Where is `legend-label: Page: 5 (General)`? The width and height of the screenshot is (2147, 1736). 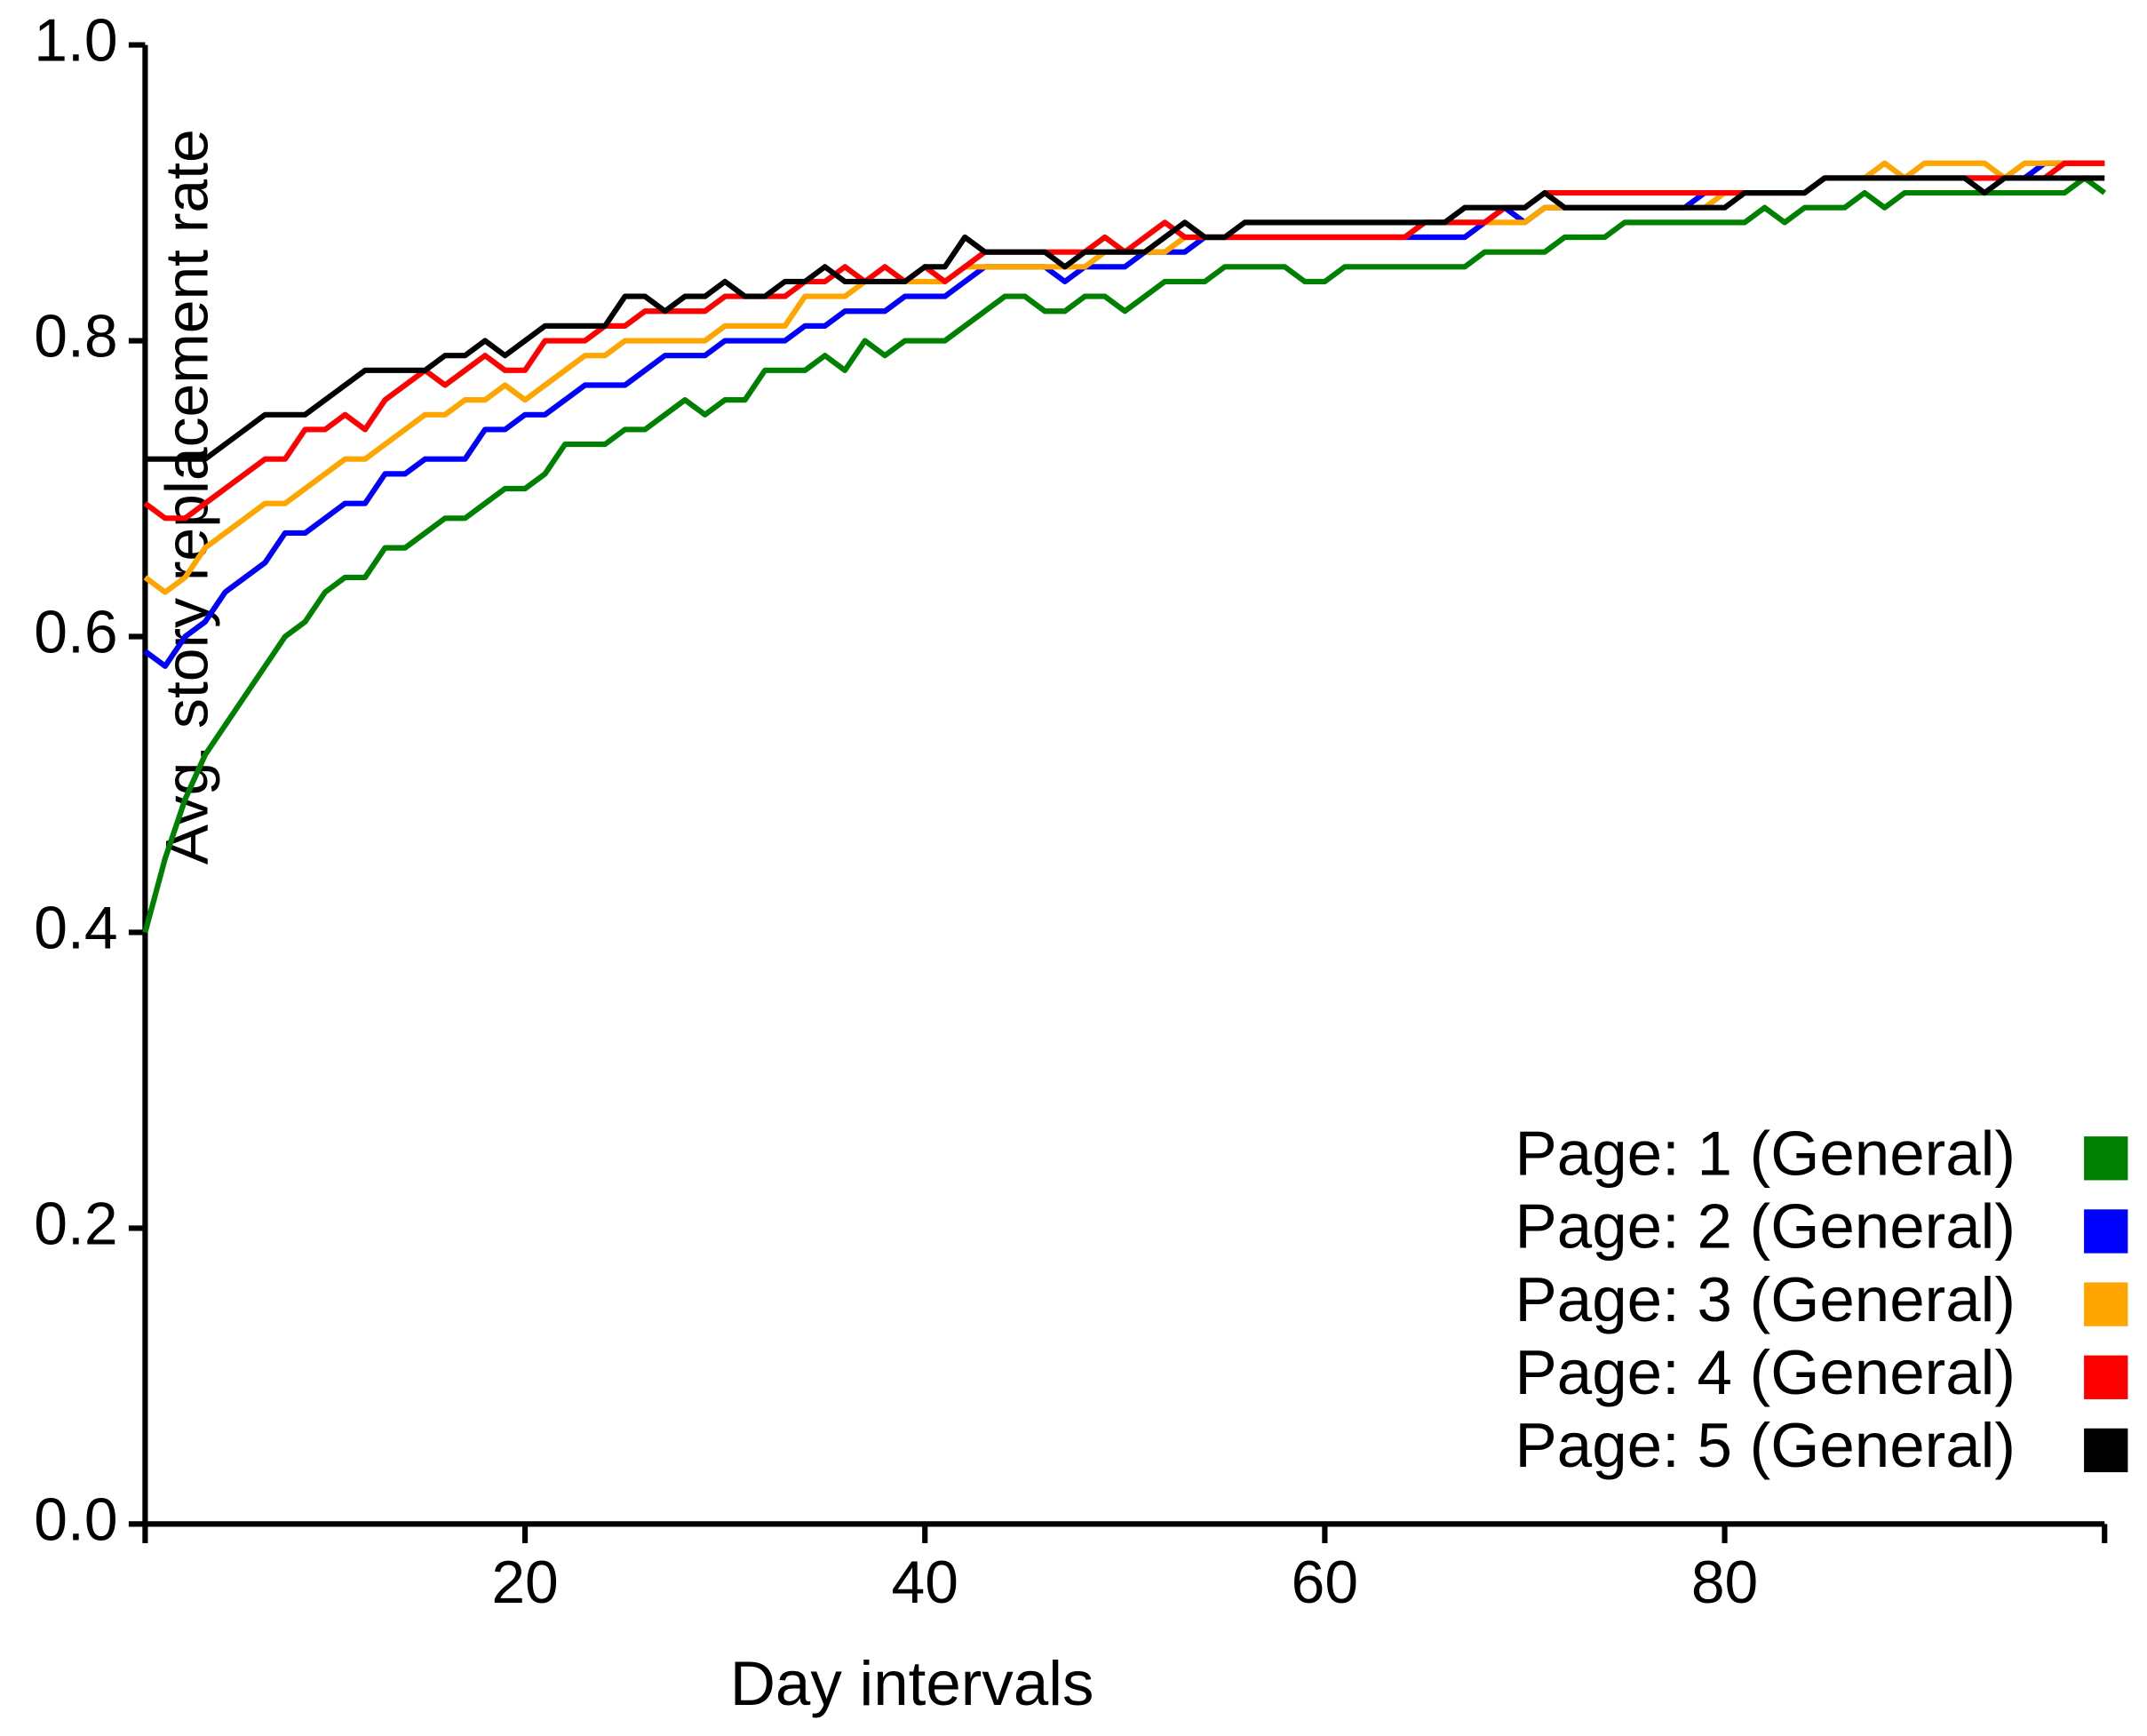 legend-label: Page: 5 (General) is located at coordinates (1766, 1446).